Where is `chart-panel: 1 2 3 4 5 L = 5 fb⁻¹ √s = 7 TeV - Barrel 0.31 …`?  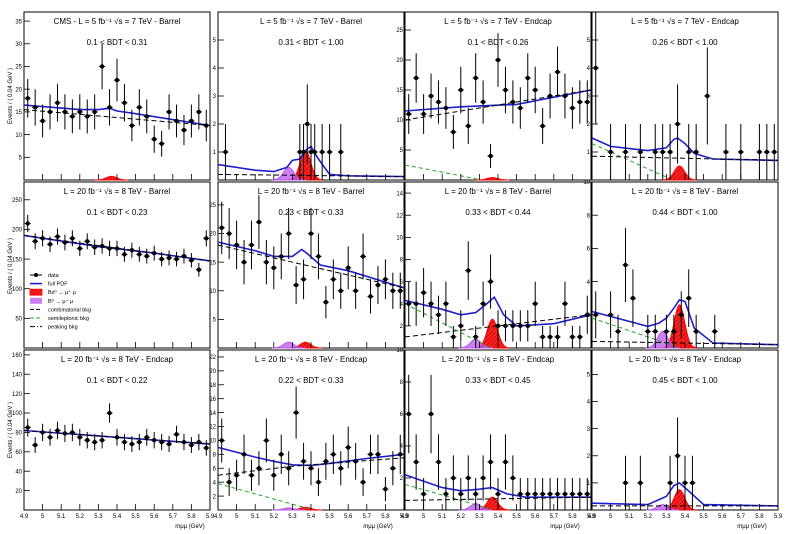
chart-panel: 1 2 3 4 5 L = 5 fb⁻¹ √s = 7 TeV - Barrel 0.31 … is located at coordinates (309, 96).